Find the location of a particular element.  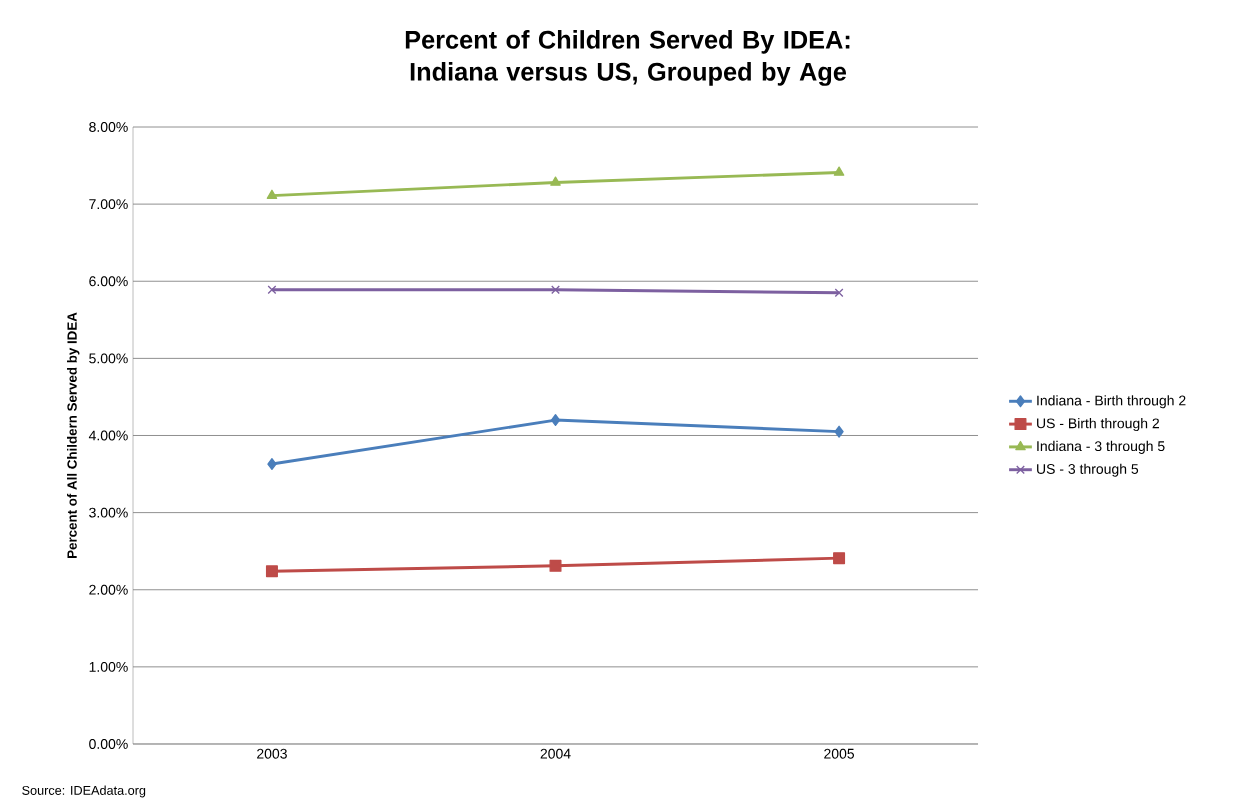

legend-label: Indiana - Birth through 2 is located at coordinates (1111, 402).